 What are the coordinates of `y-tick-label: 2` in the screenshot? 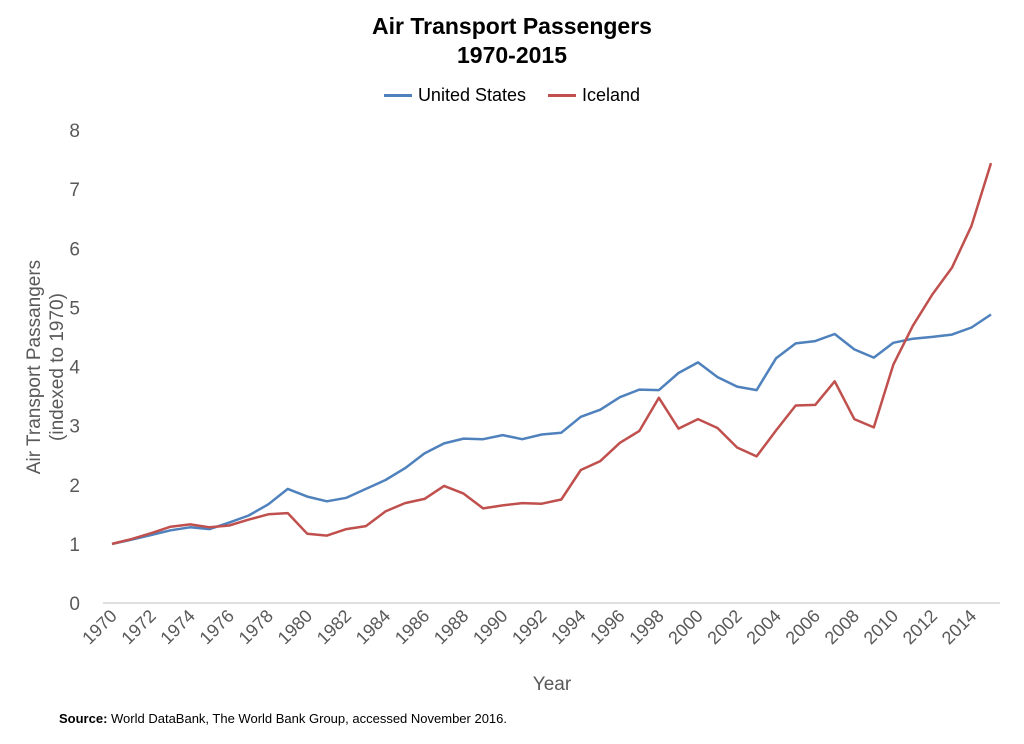 It's located at (74, 486).